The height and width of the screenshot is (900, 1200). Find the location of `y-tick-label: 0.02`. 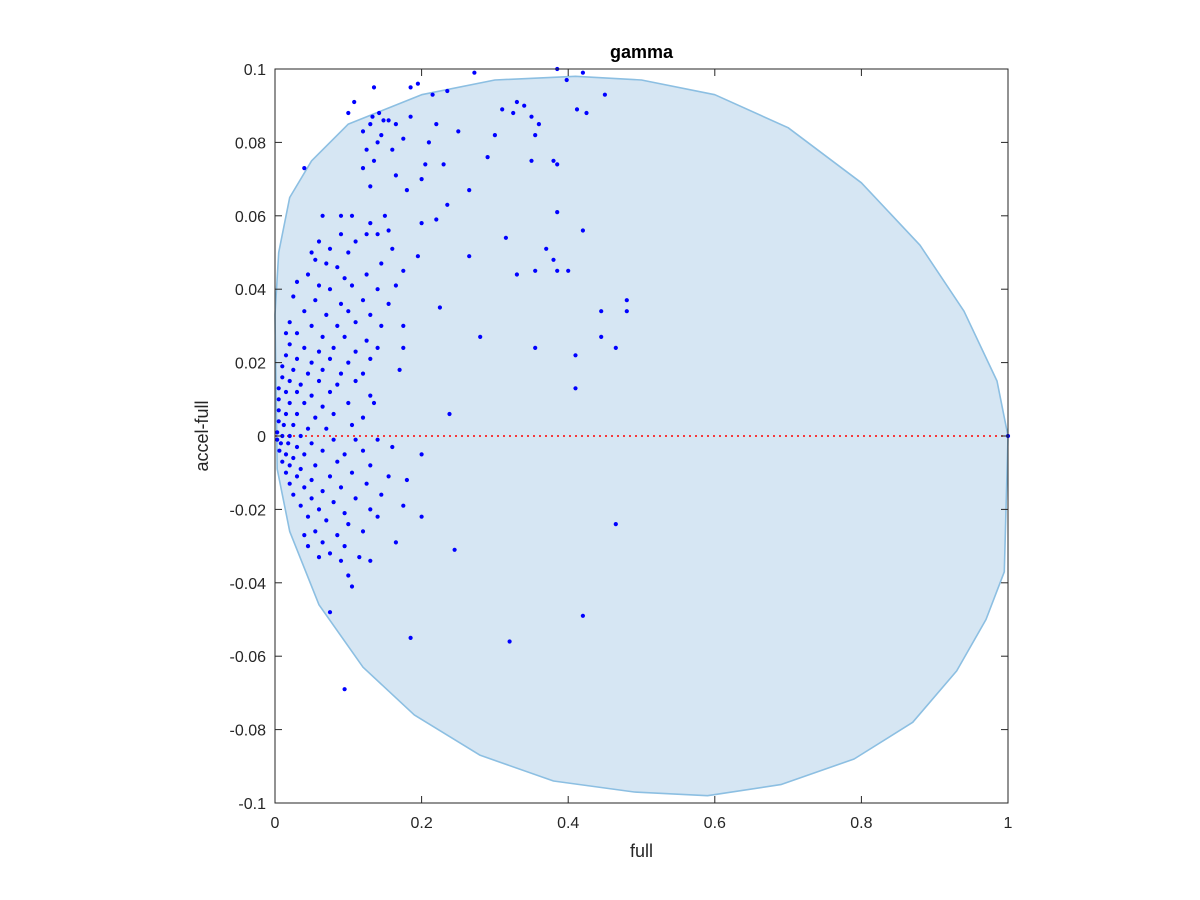

y-tick-label: 0.02 is located at coordinates (250, 364).